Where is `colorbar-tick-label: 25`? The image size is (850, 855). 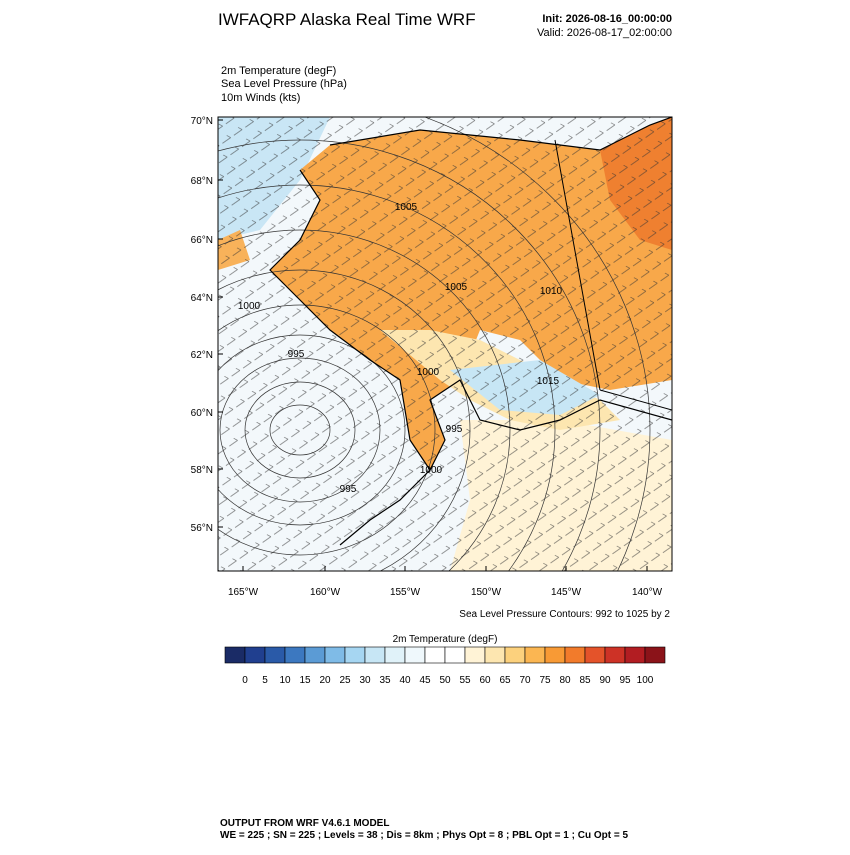
colorbar-tick-label: 25 is located at coordinates (345, 680).